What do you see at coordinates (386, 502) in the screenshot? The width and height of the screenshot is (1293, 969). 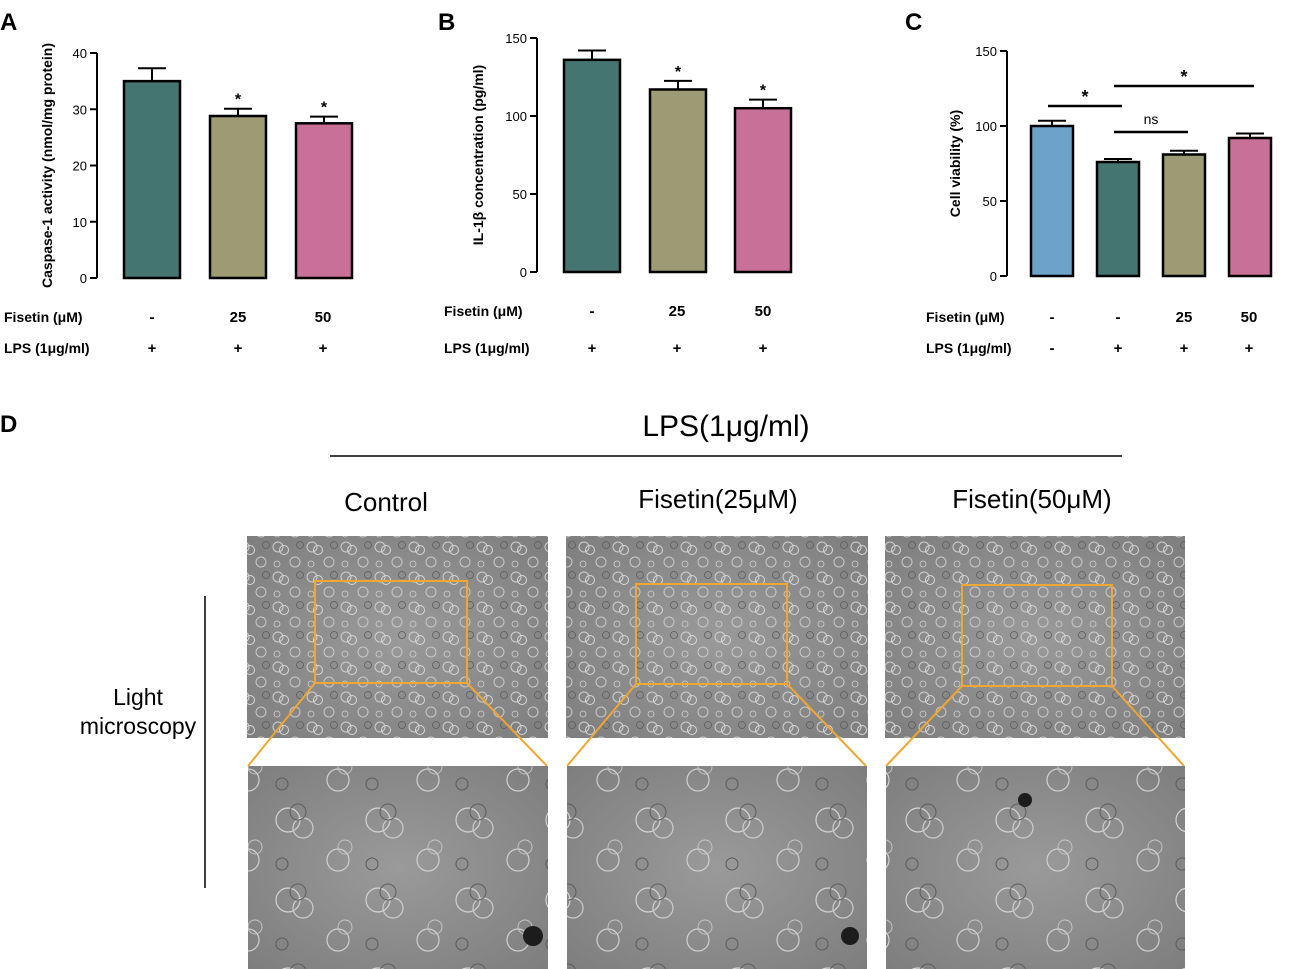 I see `column-label-control: Control` at bounding box center [386, 502].